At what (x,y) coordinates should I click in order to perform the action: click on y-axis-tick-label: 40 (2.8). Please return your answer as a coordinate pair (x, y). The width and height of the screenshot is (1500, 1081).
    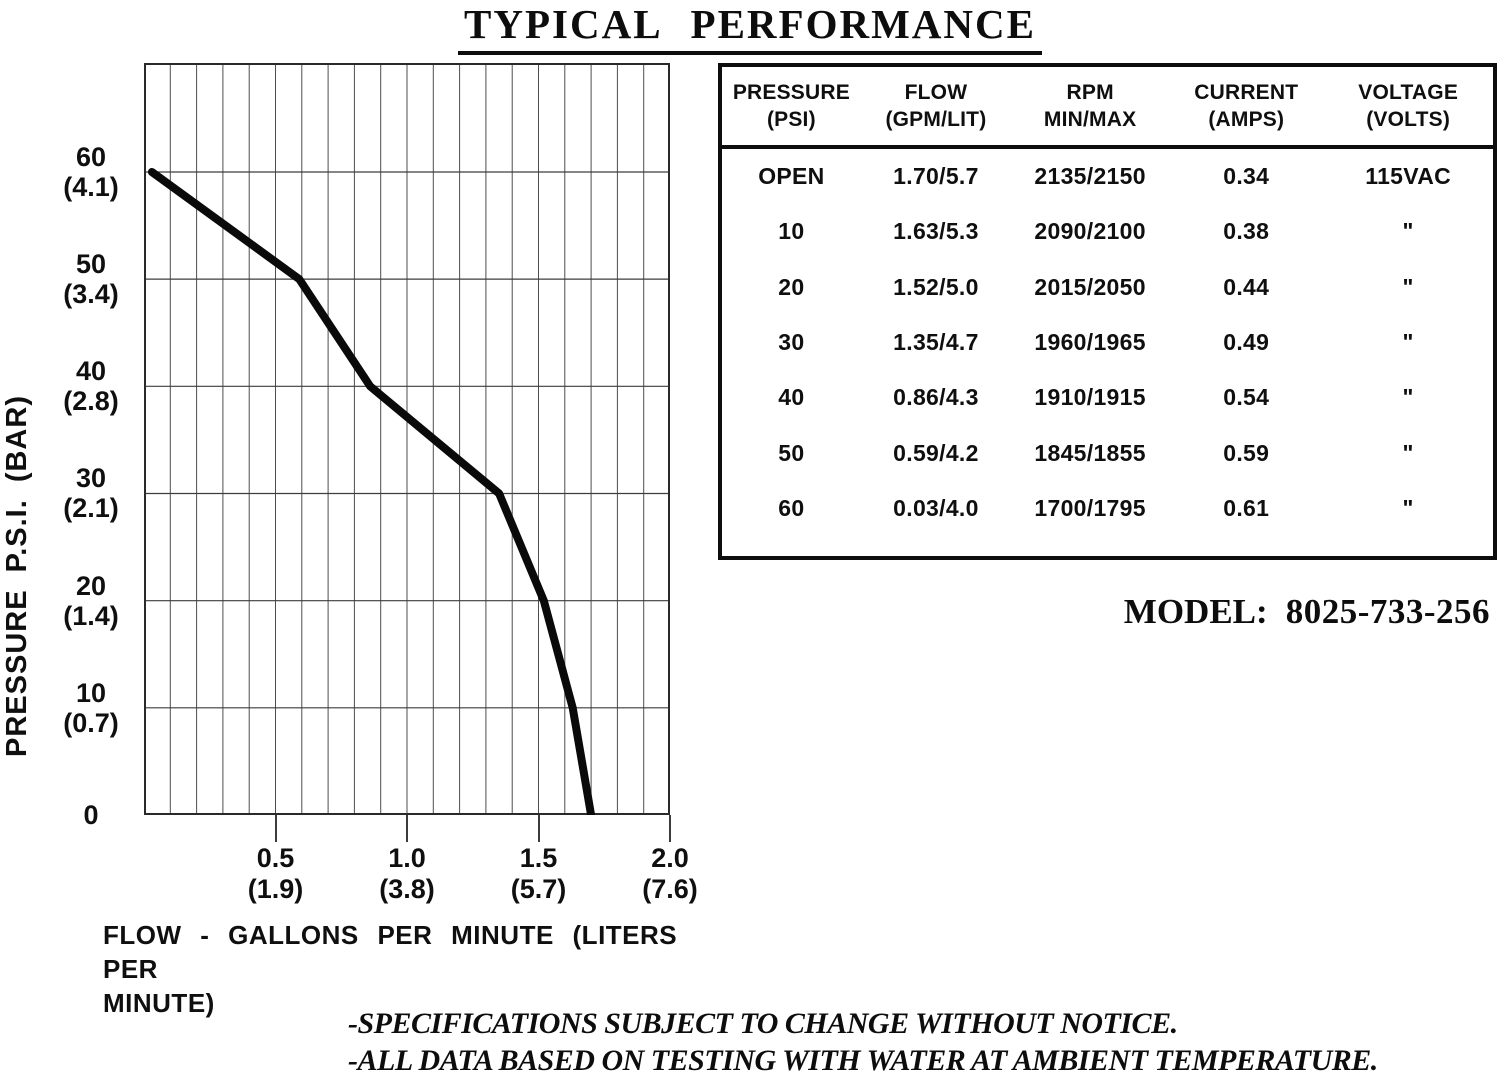
    Looking at the image, I should click on (91, 386).